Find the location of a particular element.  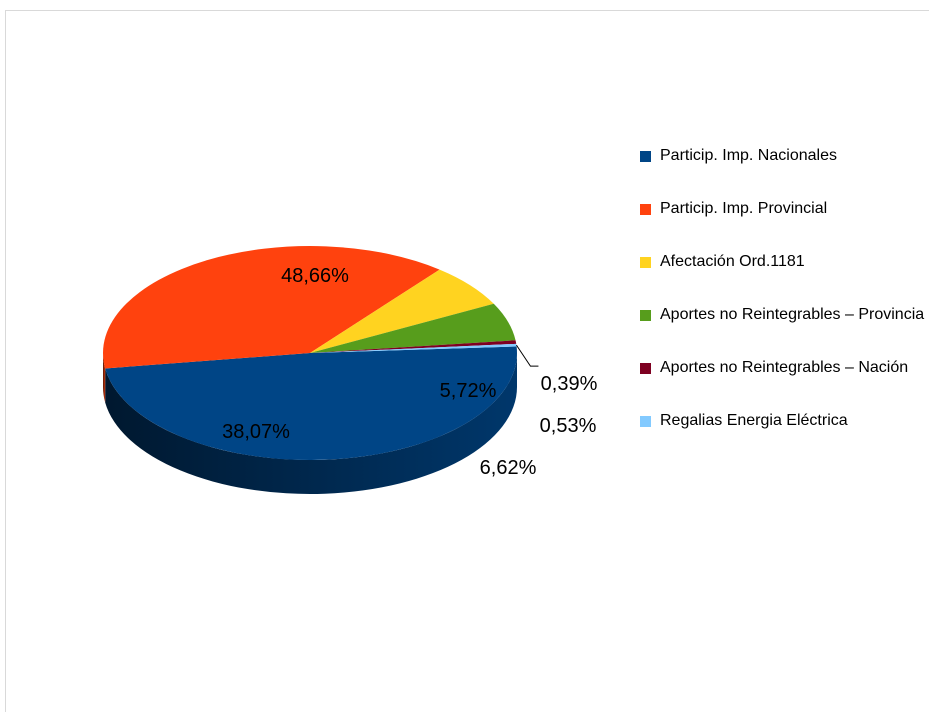

pie-tops is located at coordinates (309, 352).